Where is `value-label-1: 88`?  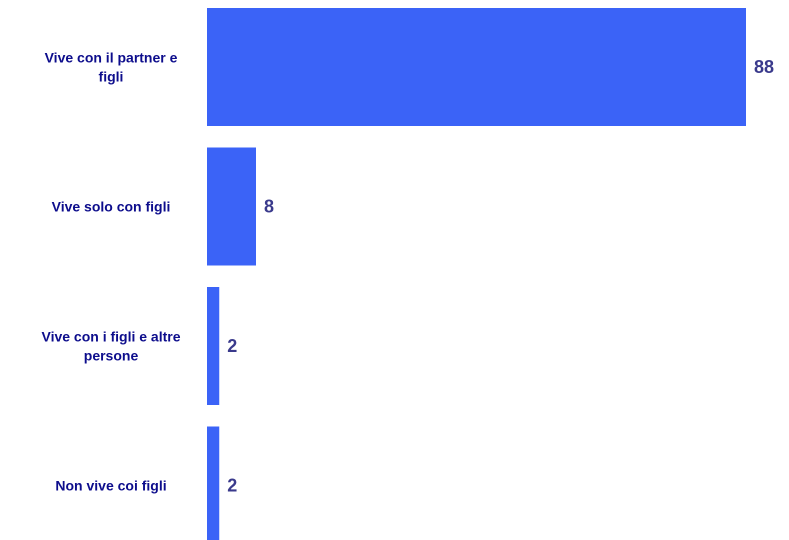 value-label-1: 88 is located at coordinates (764, 67).